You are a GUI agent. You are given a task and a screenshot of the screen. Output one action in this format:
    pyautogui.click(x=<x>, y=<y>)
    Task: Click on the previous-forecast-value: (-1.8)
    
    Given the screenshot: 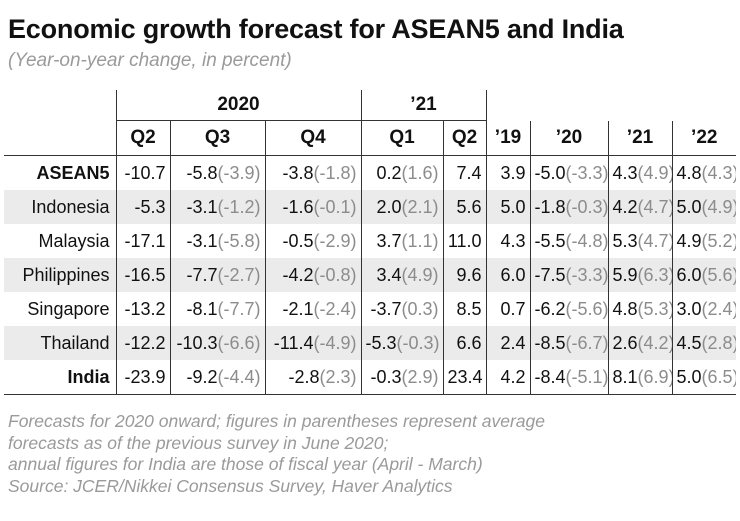 What is the action you would take?
    pyautogui.click(x=335, y=172)
    